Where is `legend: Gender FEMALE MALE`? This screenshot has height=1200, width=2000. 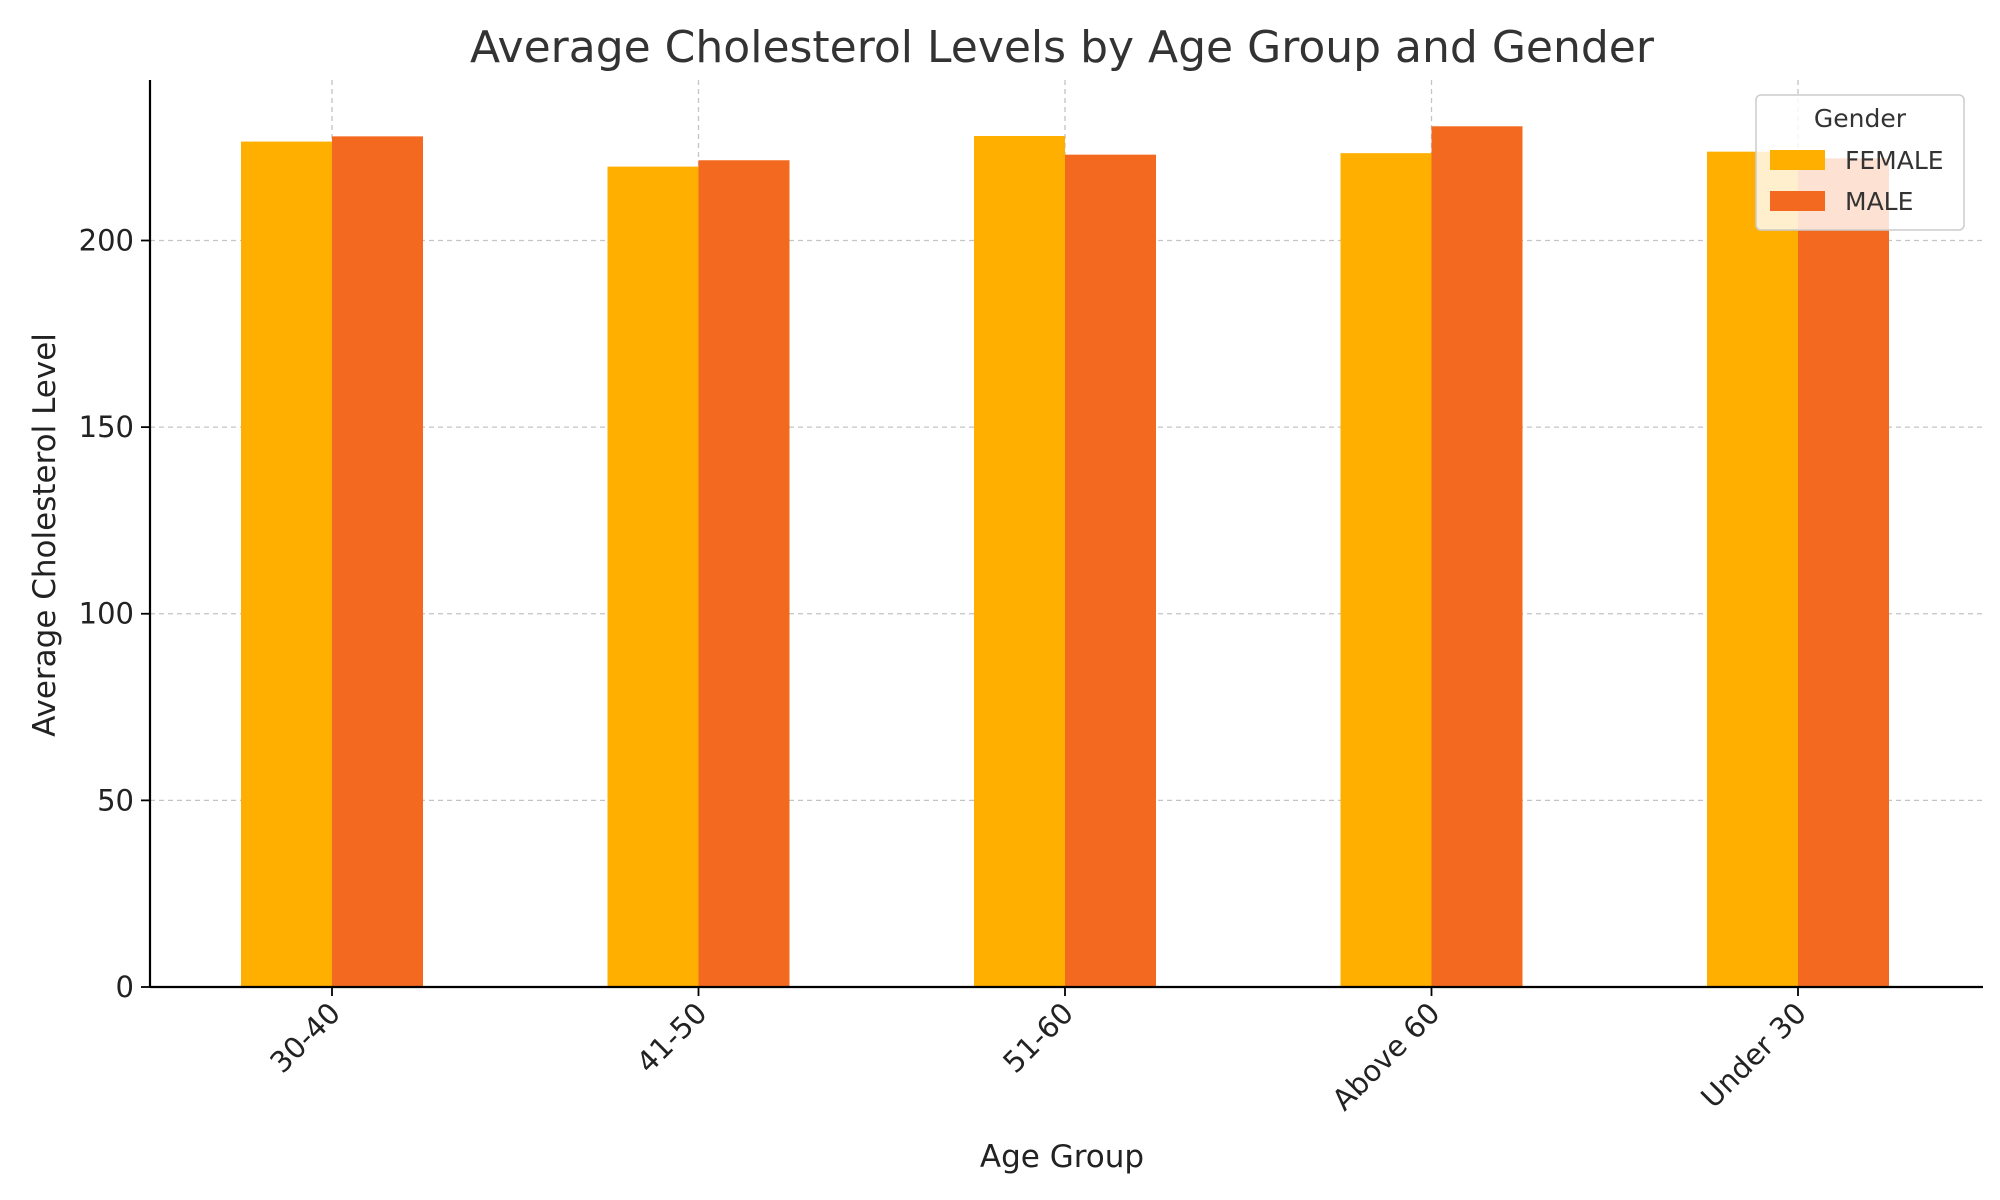 legend: Gender FEMALE MALE is located at coordinates (1860, 162).